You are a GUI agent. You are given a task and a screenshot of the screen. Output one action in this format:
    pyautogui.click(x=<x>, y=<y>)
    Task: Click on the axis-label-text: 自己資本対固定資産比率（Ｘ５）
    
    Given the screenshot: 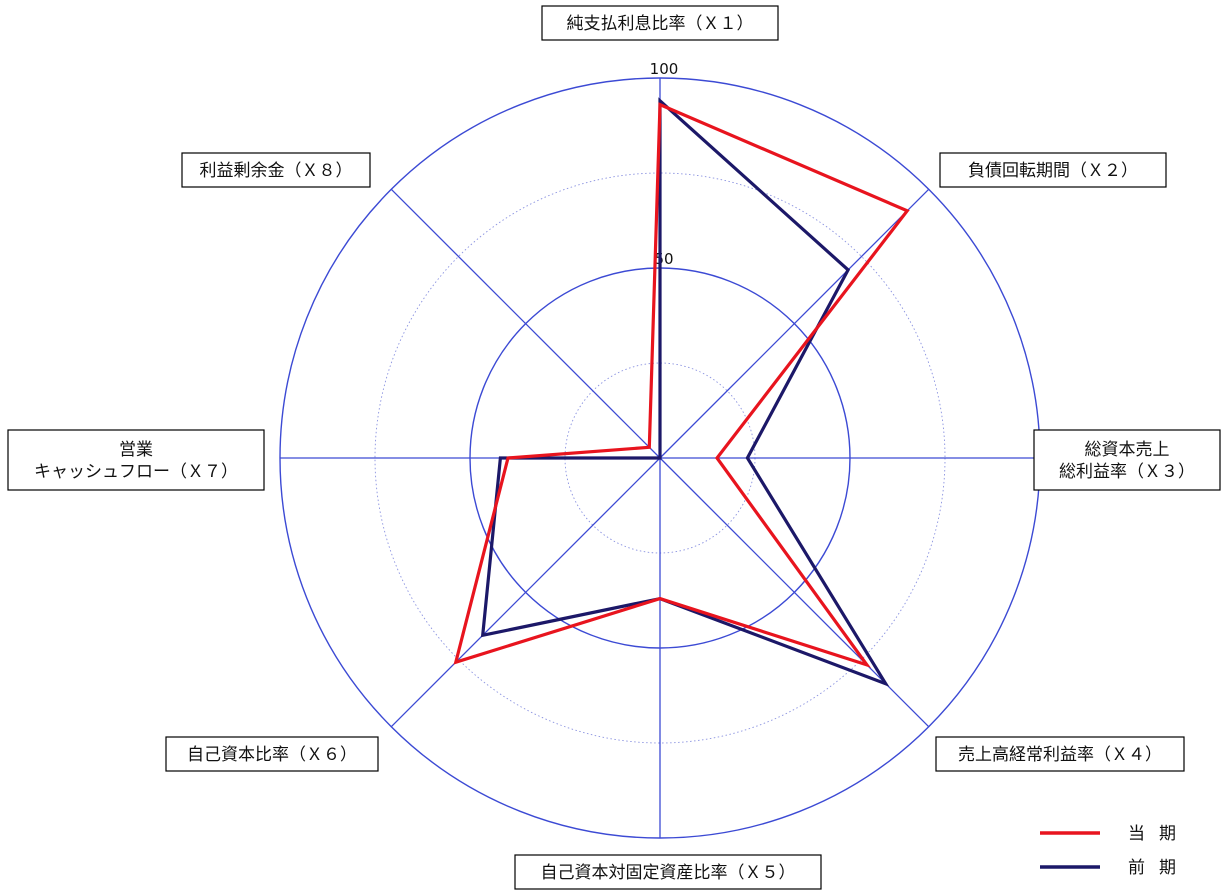 What is the action you would take?
    pyautogui.click(x=668, y=873)
    